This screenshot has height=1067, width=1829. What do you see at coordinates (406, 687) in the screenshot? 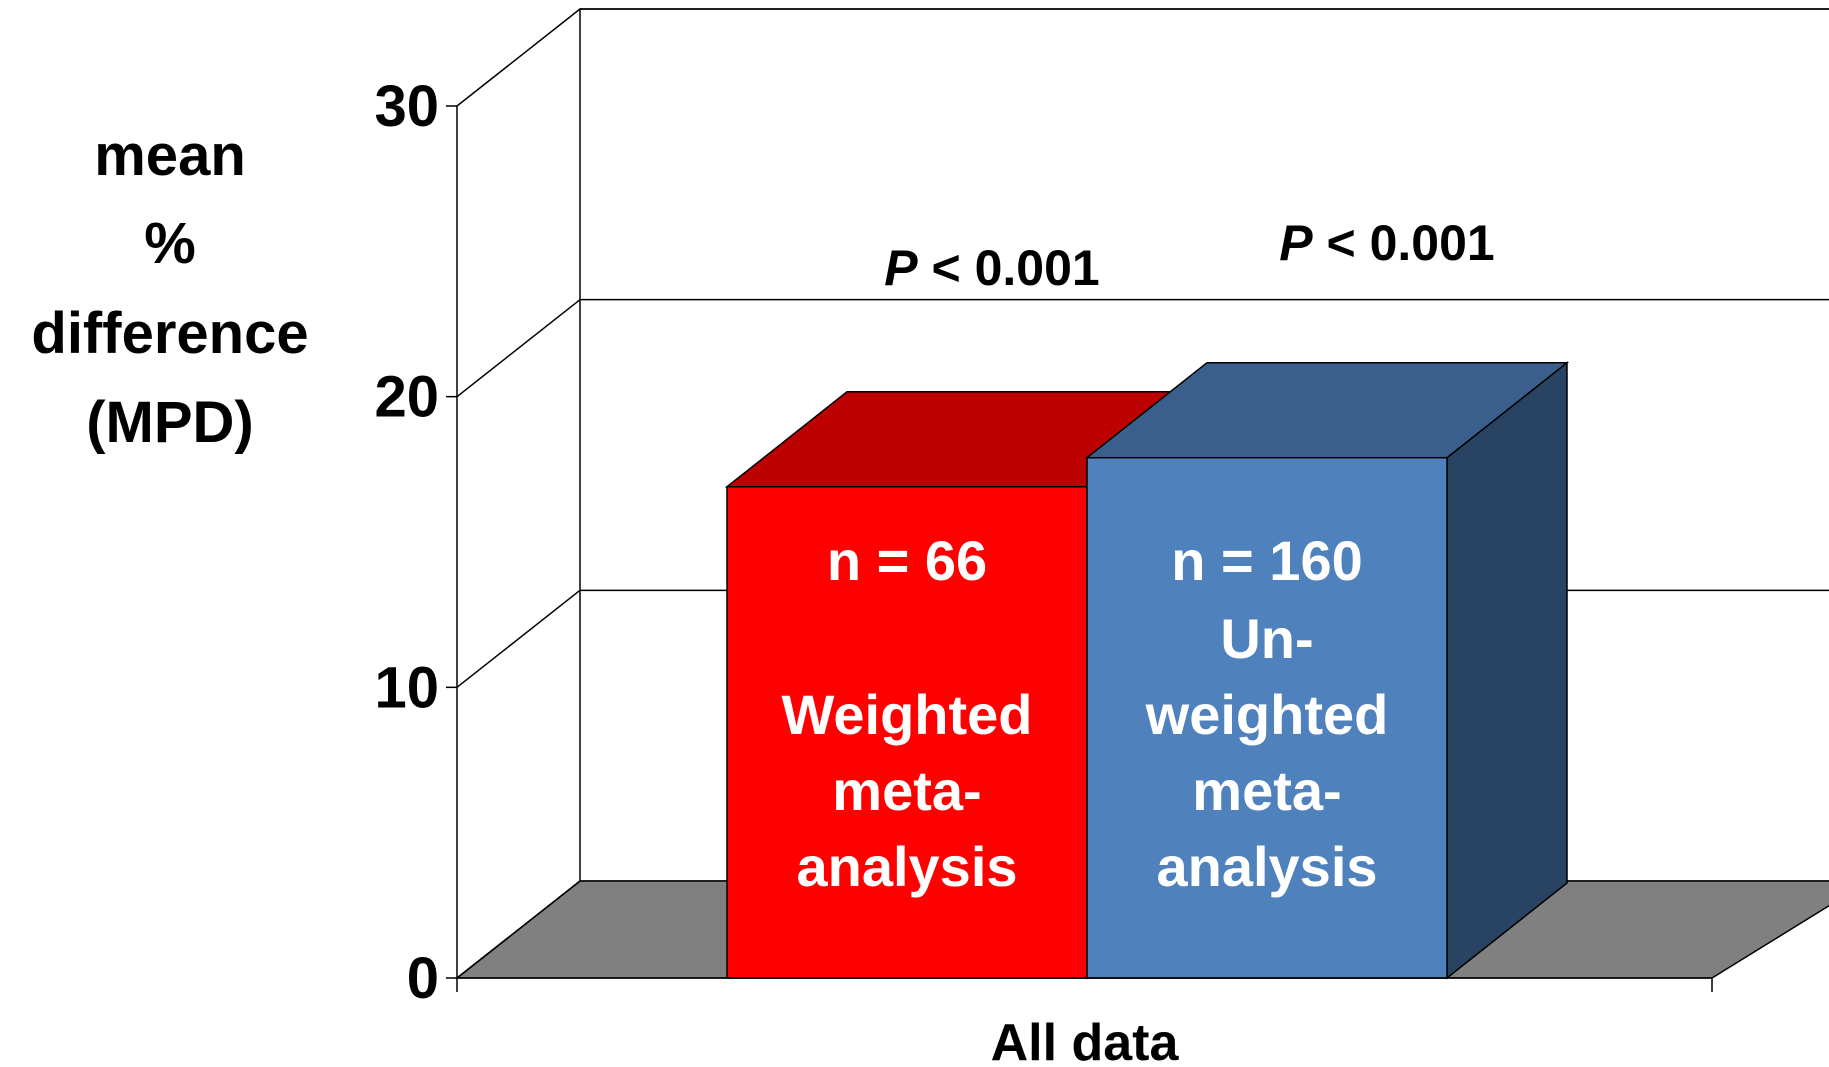
I see `y-tick-label: 10` at bounding box center [406, 687].